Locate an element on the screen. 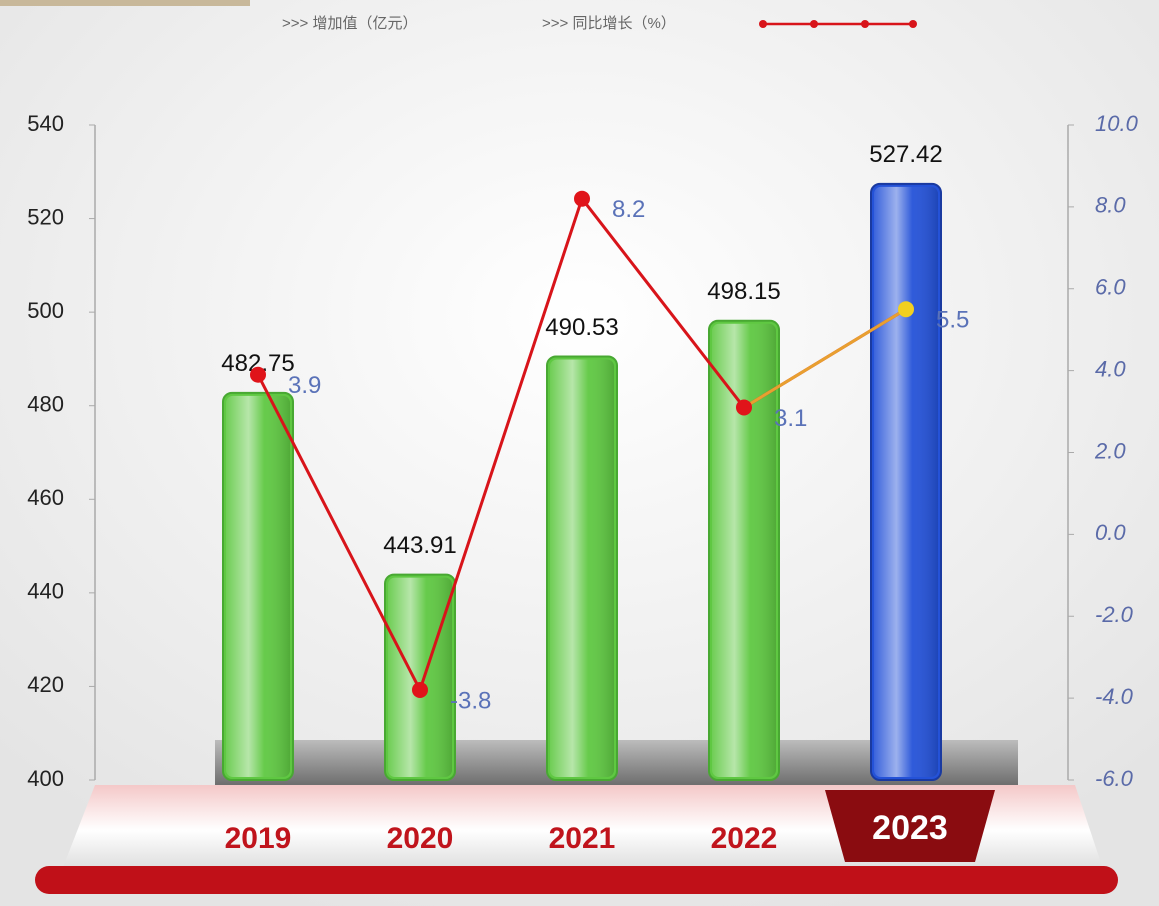 This screenshot has height=906, width=1159. highlight-badge is located at coordinates (910, 826).